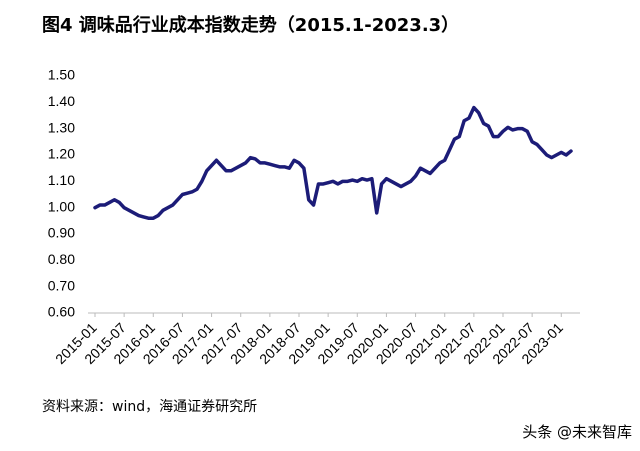  I want to click on watermark: 头条 @未来智库, so click(577, 432).